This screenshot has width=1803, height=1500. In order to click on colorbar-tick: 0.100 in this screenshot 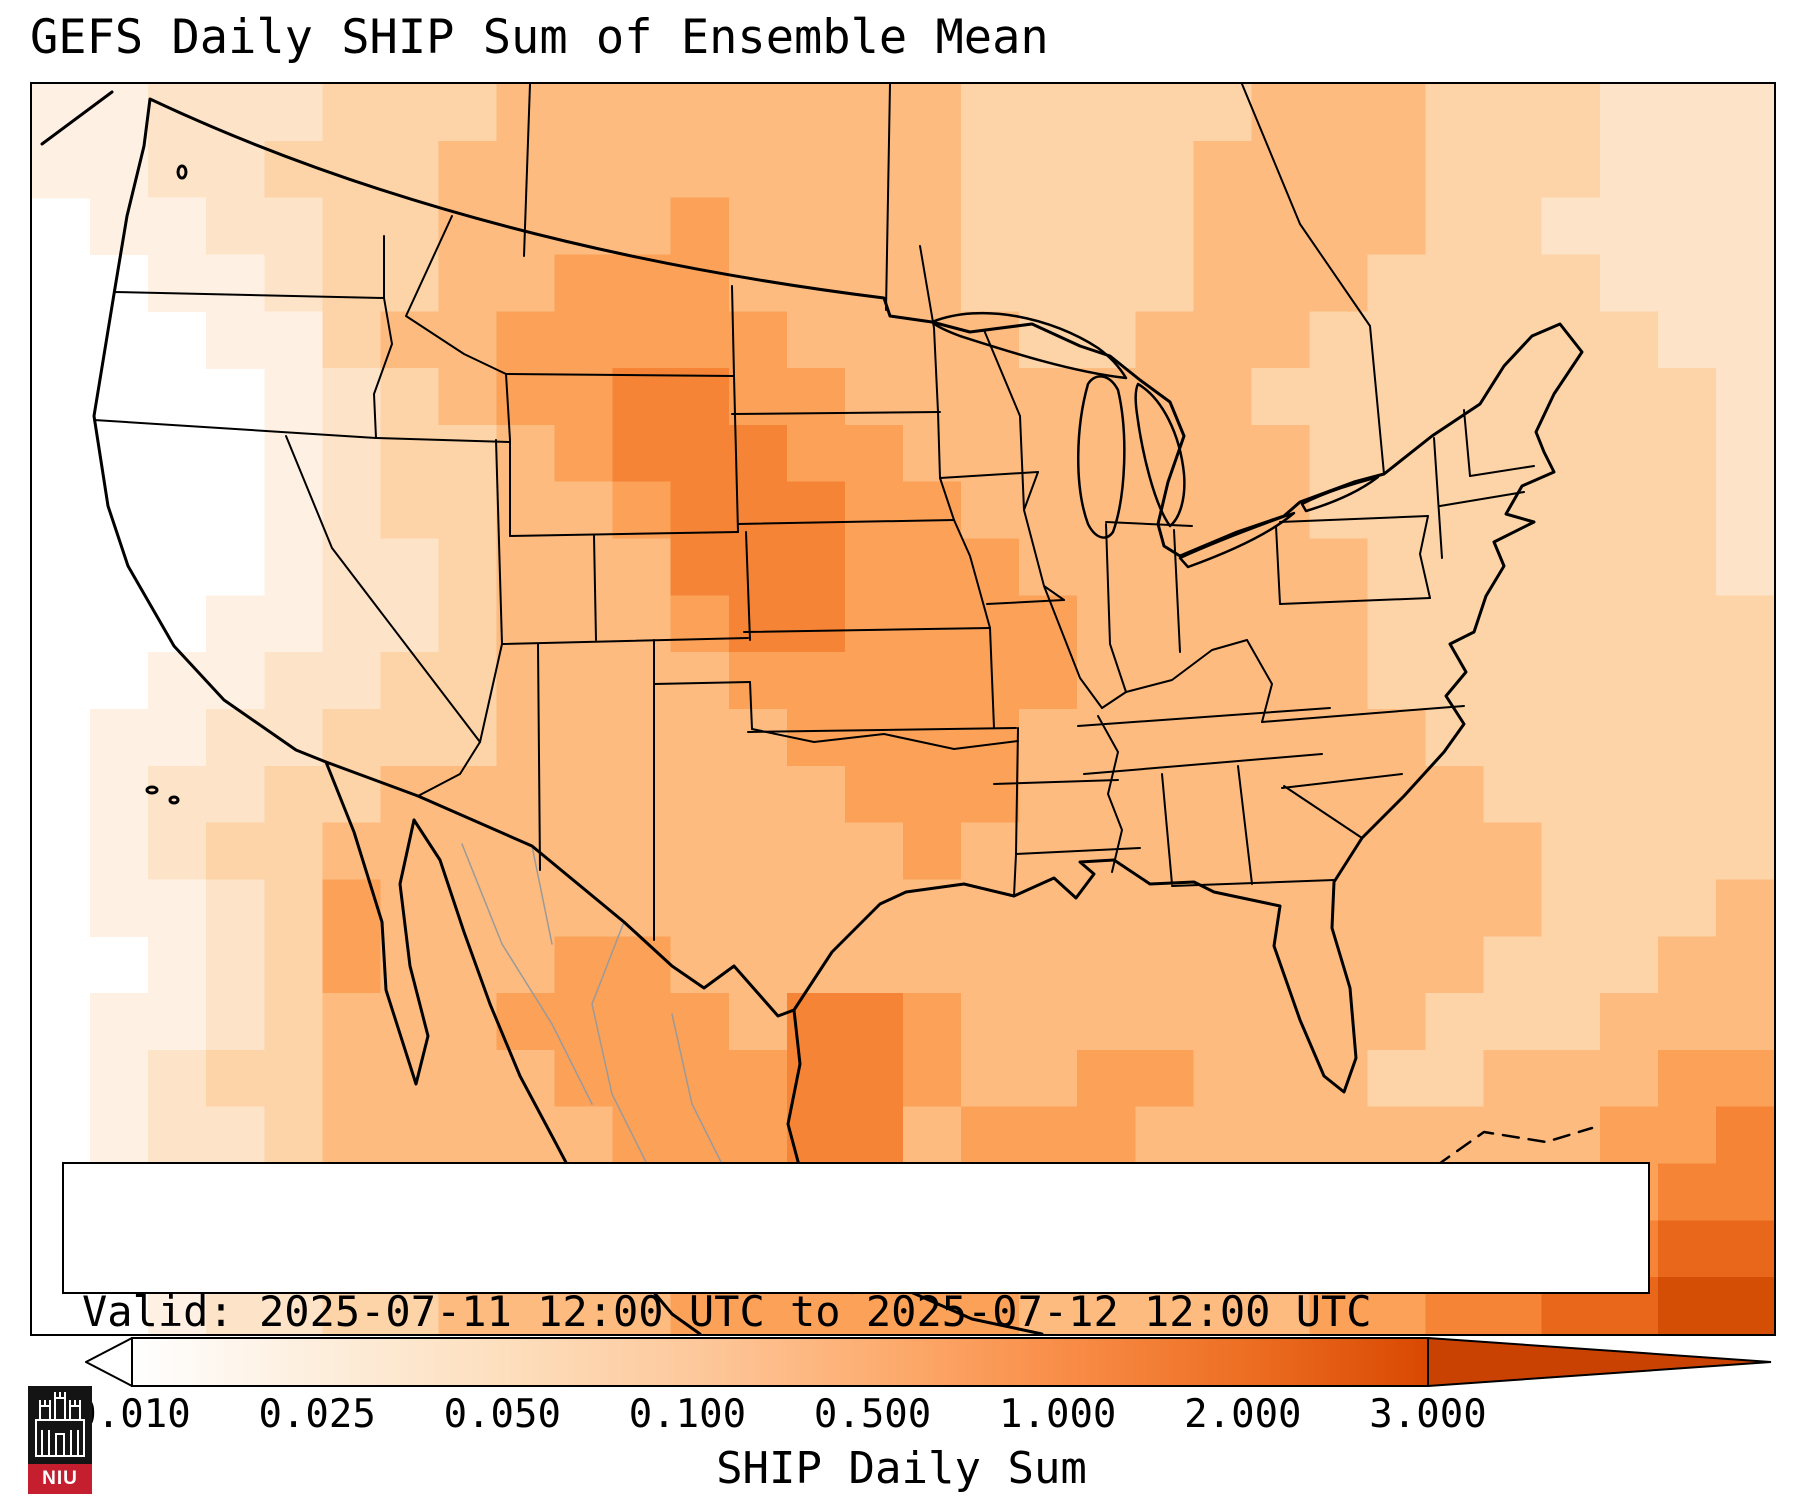, I will do `click(687, 1414)`.